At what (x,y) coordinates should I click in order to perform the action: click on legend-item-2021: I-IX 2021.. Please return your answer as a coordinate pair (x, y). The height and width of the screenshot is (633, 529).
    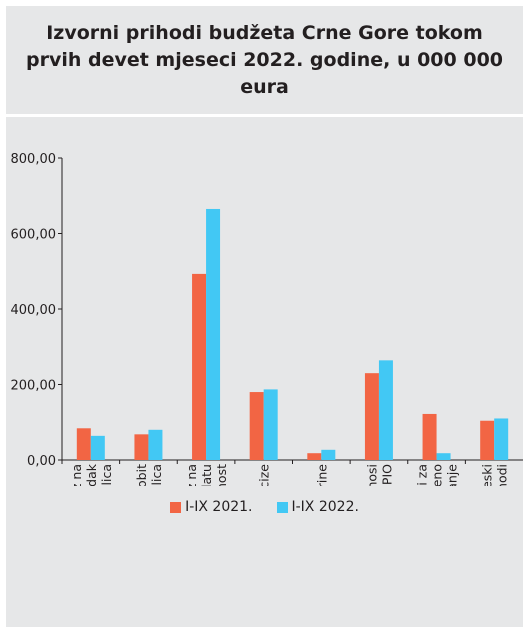
    Looking at the image, I should click on (211, 507).